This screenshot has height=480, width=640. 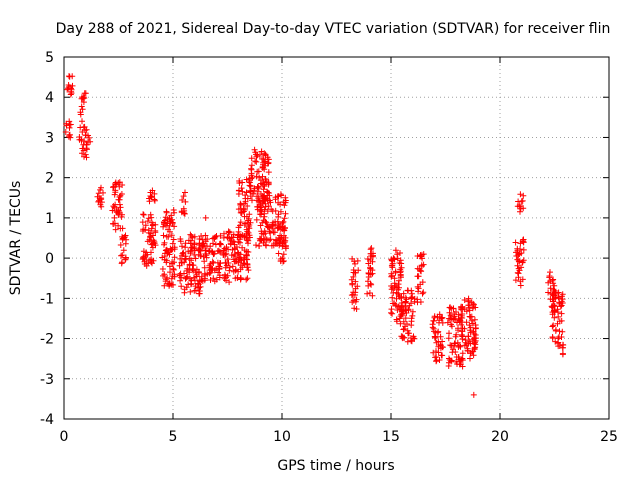 I want to click on x-axis-label: GPS time / hours, so click(x=335, y=466).